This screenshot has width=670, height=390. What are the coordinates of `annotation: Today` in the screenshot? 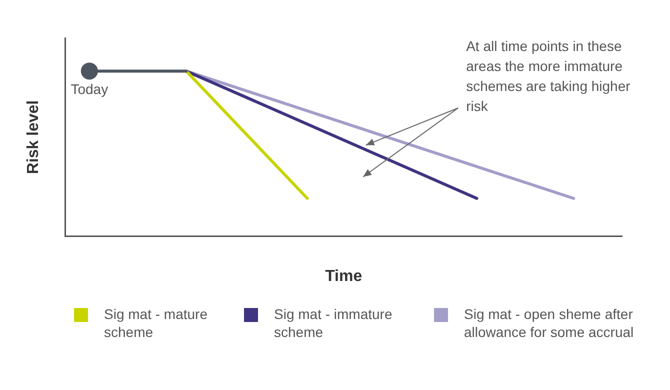 It's located at (89, 88).